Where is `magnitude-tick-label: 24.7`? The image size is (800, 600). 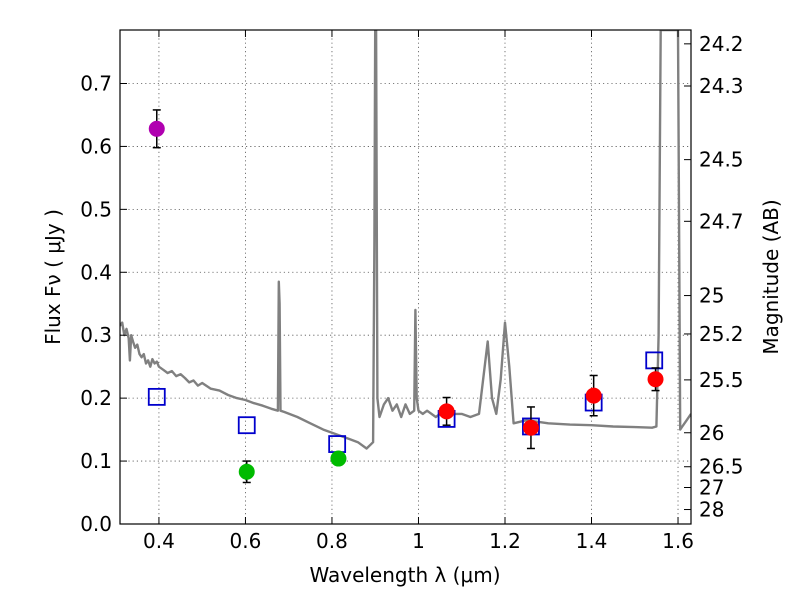 magnitude-tick-label: 24.7 is located at coordinates (721, 221).